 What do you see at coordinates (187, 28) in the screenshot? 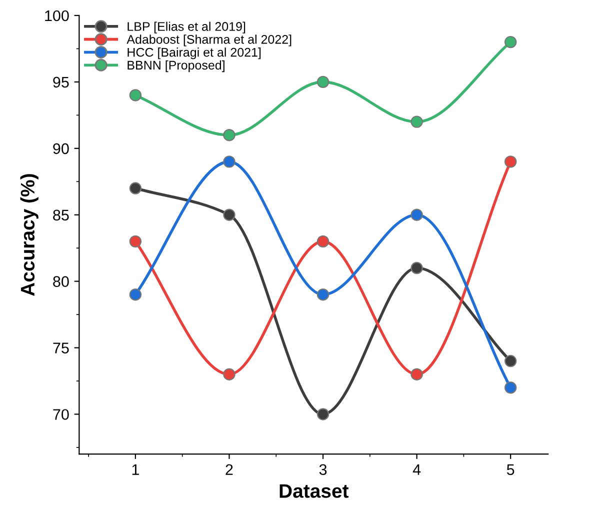
I see `legend-label: LBP [Elias et al 2019]` at bounding box center [187, 28].